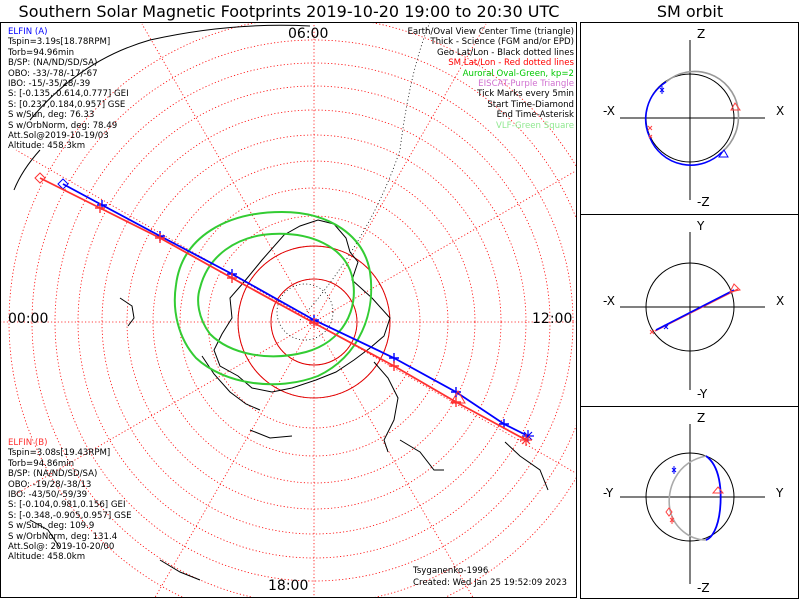 This screenshot has height=600, width=800. Describe the element at coordinates (505, 52) in the screenshot. I see `legend-item: Geo Lat/Lon - Black dotted lines` at that location.